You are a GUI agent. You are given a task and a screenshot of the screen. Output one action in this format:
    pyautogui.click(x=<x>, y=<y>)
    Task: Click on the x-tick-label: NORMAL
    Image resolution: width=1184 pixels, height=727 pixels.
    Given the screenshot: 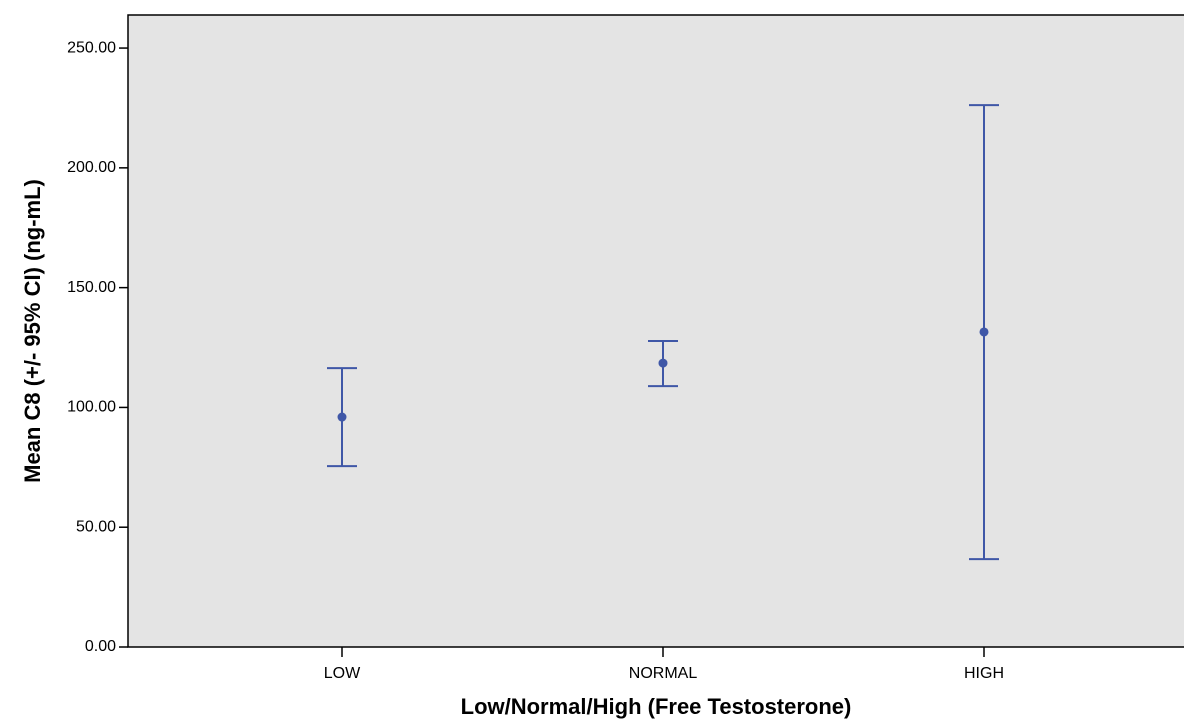 What is the action you would take?
    pyautogui.click(x=663, y=673)
    